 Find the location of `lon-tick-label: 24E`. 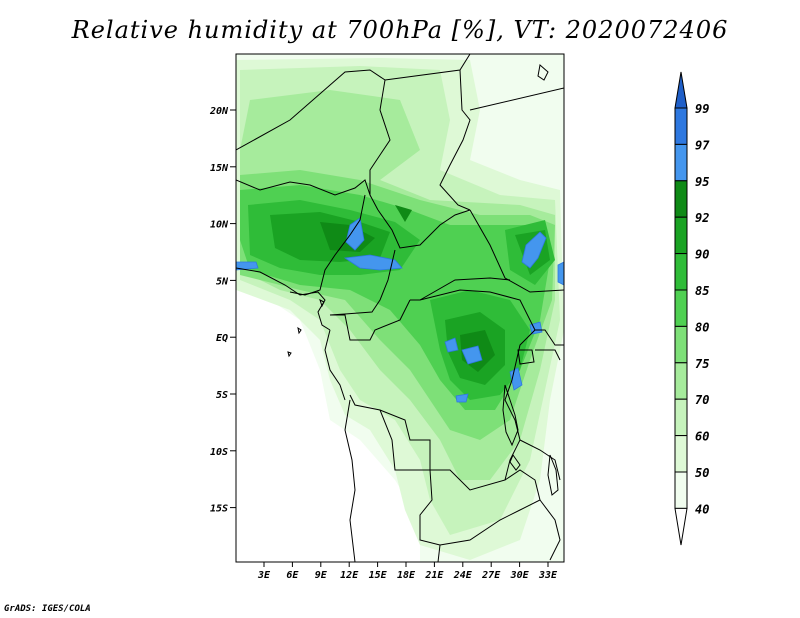

lon-tick-label: 24E is located at coordinates (463, 575).